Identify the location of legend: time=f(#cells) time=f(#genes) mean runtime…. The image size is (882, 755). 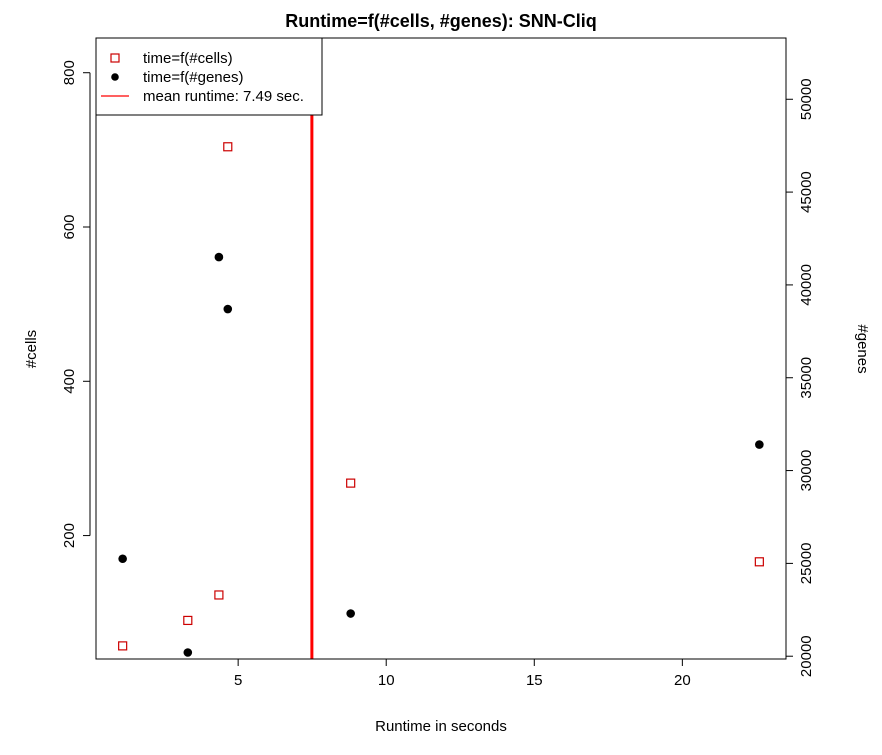
(209, 76).